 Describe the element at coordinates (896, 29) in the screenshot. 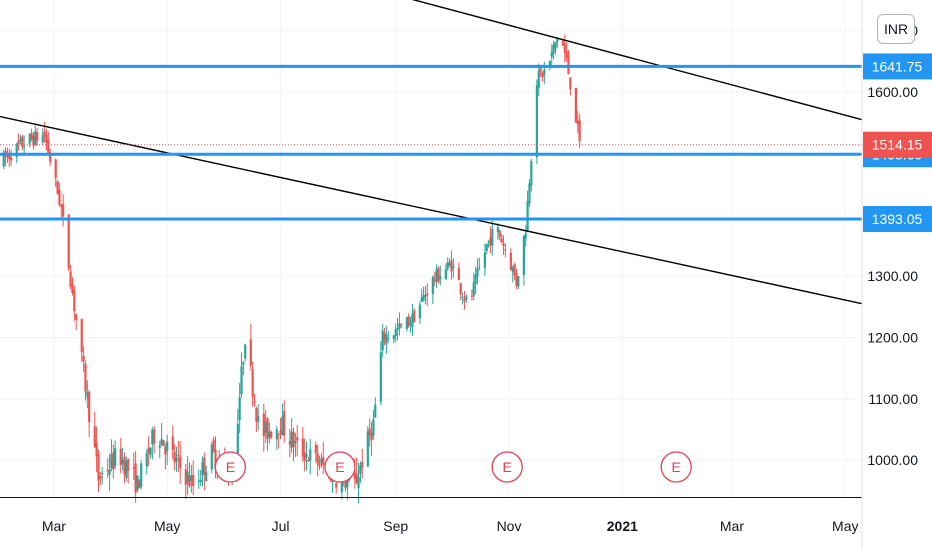

I see `currency-badge: INR` at that location.